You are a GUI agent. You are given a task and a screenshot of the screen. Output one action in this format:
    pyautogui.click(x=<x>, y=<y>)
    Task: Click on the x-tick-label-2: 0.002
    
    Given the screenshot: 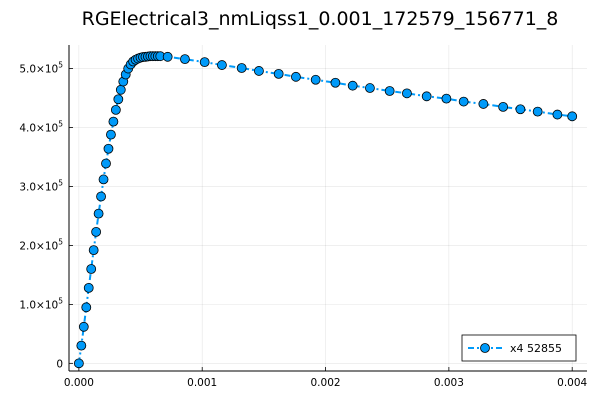 What is the action you would take?
    pyautogui.click(x=326, y=383)
    